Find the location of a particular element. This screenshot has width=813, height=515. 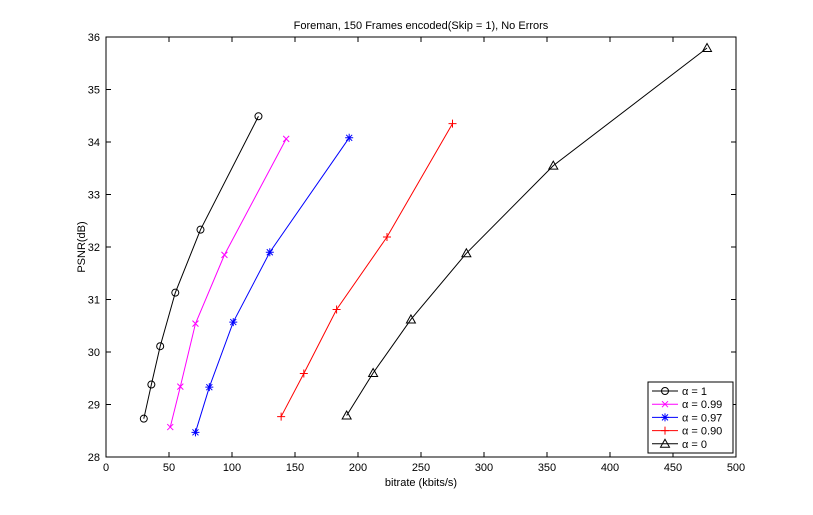

legend-item: α = 0.90 is located at coordinates (687, 432).